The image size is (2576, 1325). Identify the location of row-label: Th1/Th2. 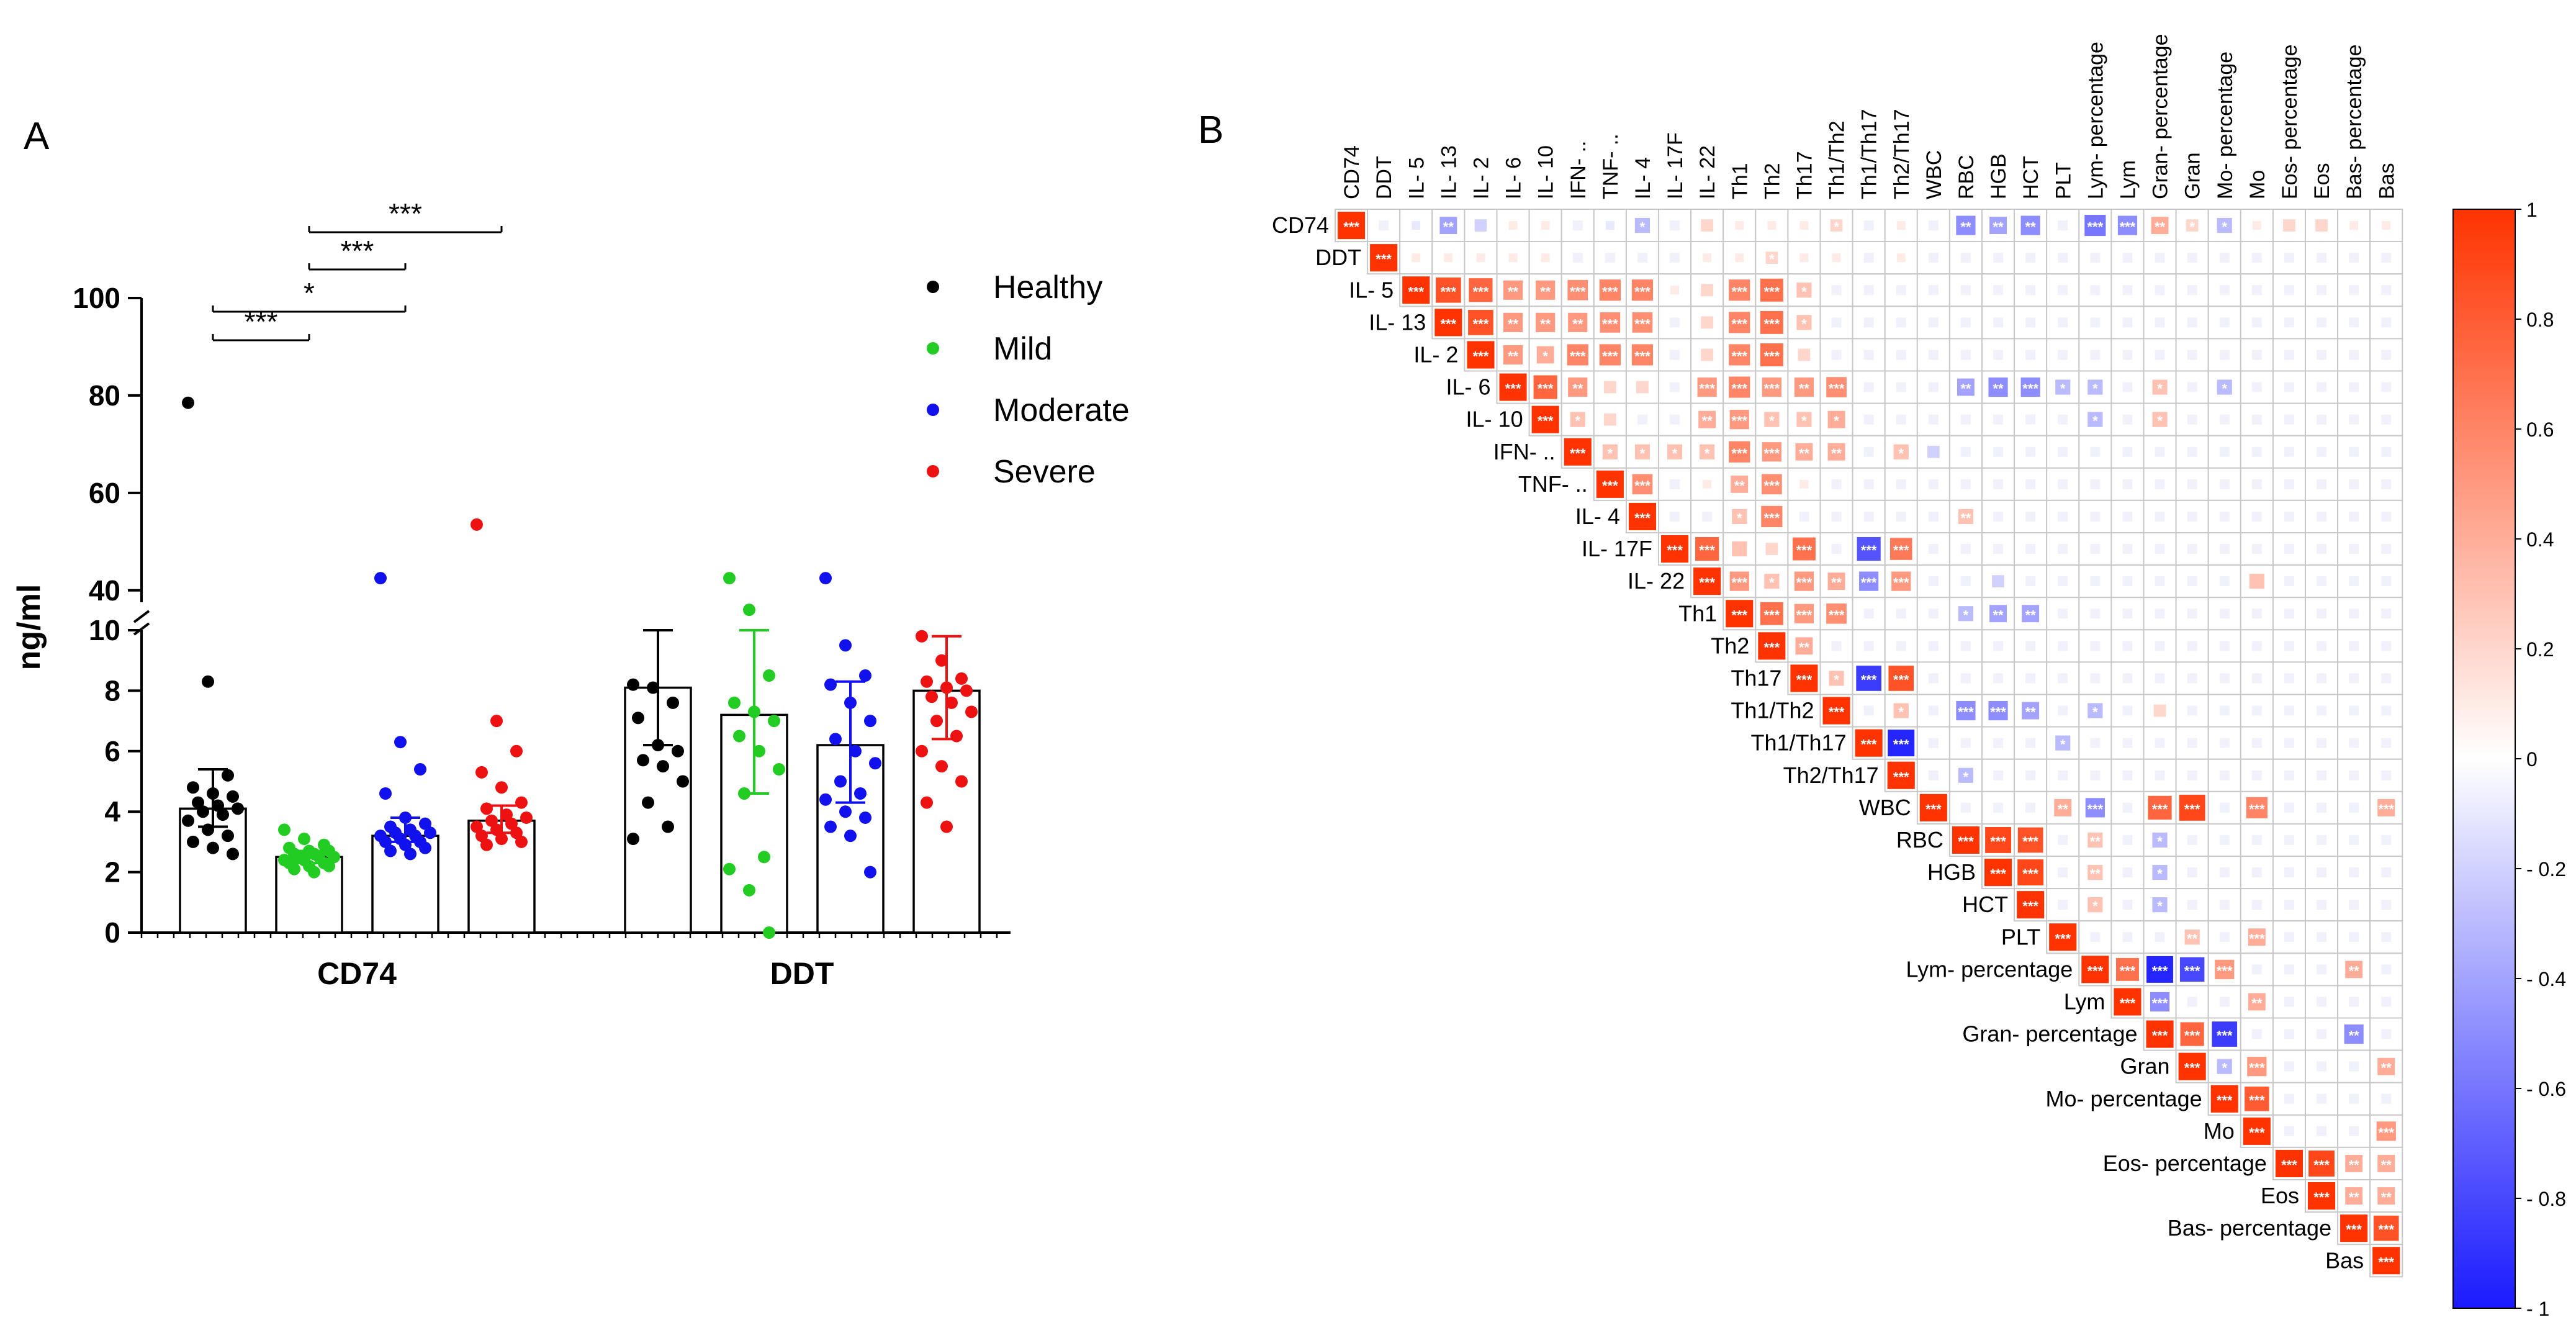
(1772, 711).